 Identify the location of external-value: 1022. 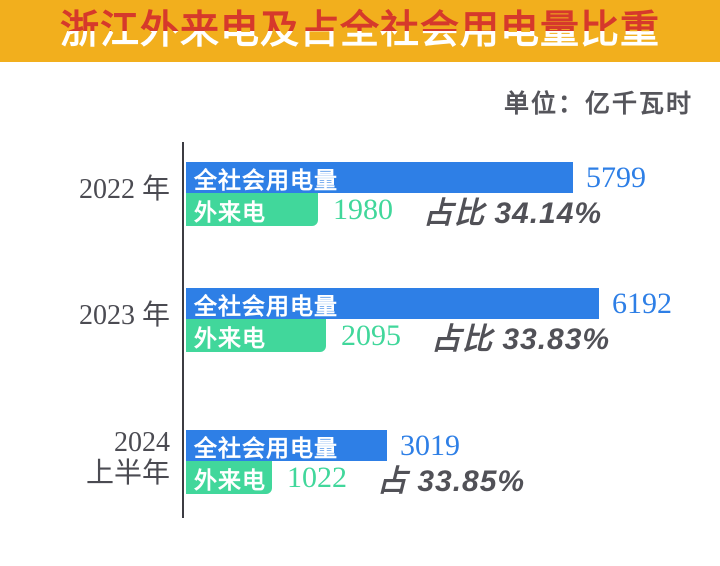
(317, 477).